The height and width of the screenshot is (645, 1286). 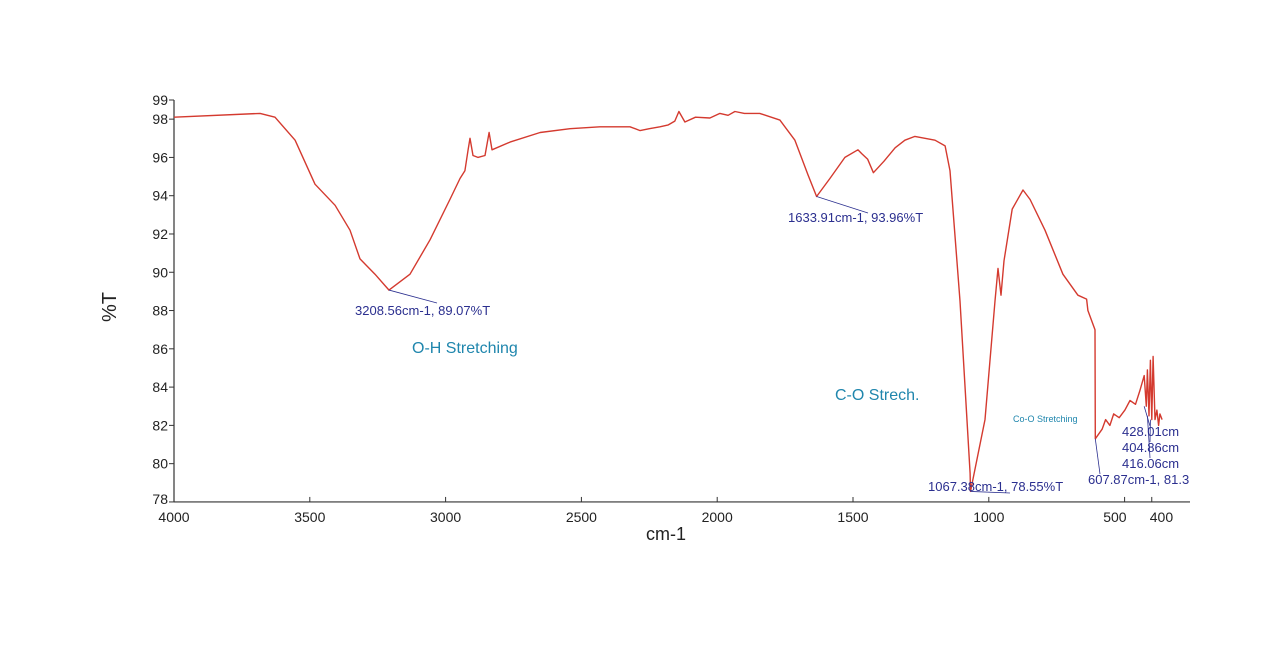 I want to click on y-tick-label: 88, so click(x=160, y=311).